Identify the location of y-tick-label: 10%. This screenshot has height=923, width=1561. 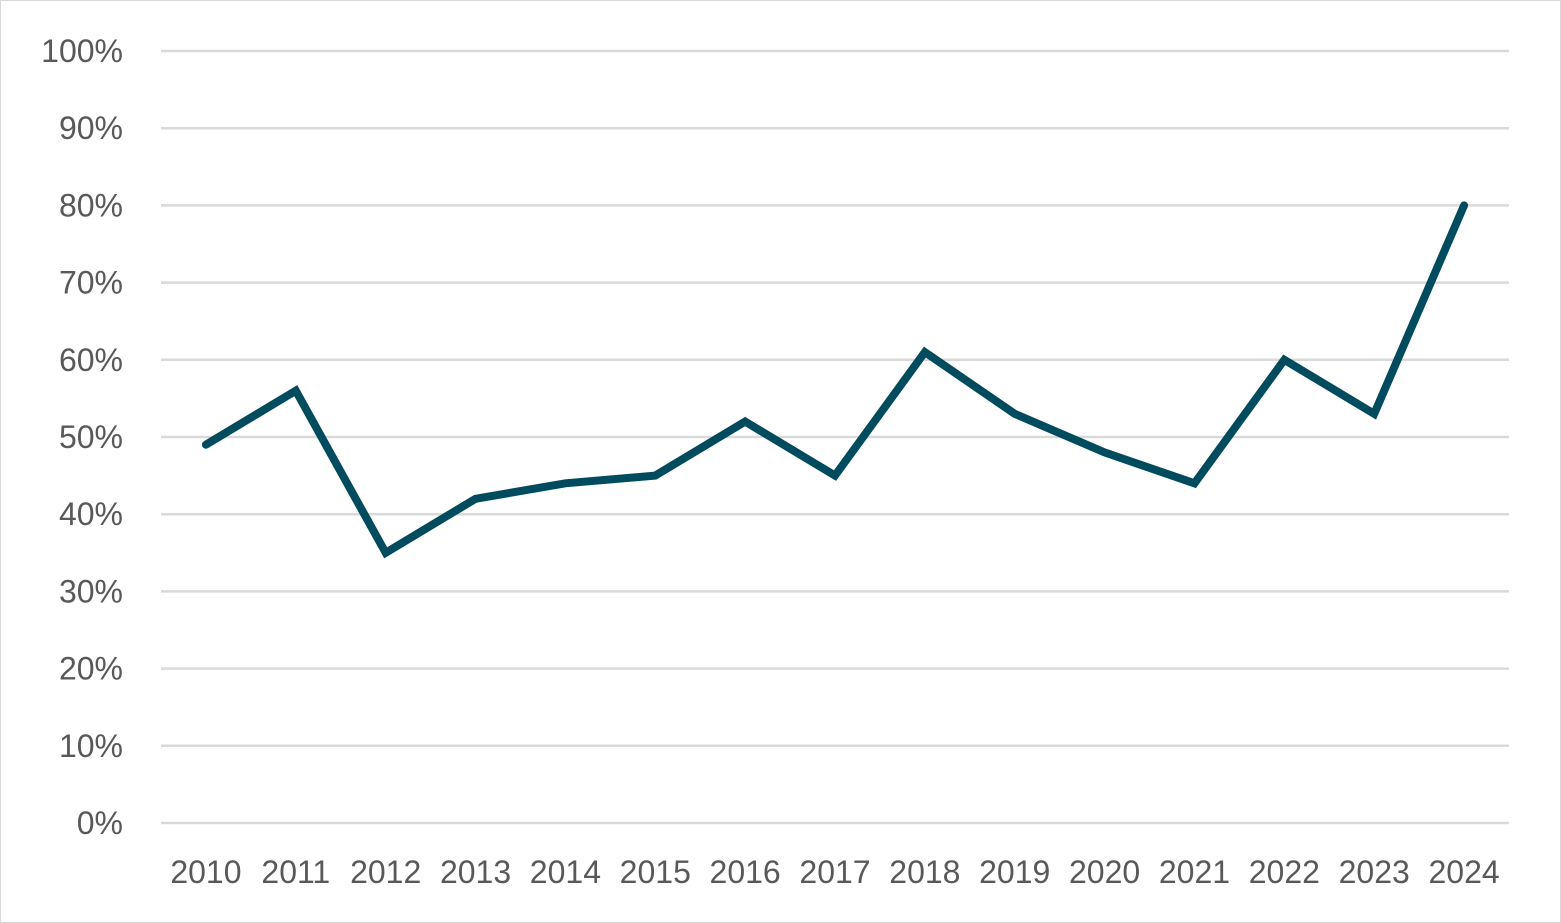
(91, 746).